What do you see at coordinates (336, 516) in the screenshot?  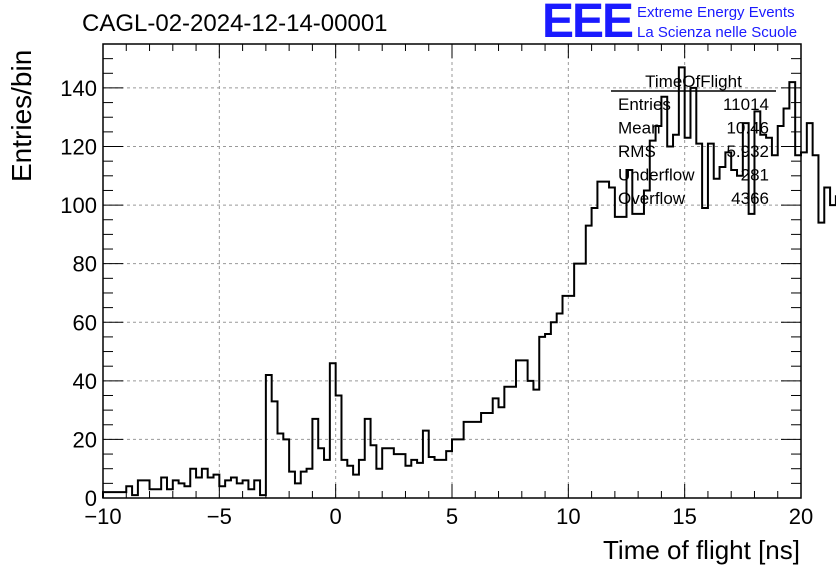 I see `x-tick-label: 0` at bounding box center [336, 516].